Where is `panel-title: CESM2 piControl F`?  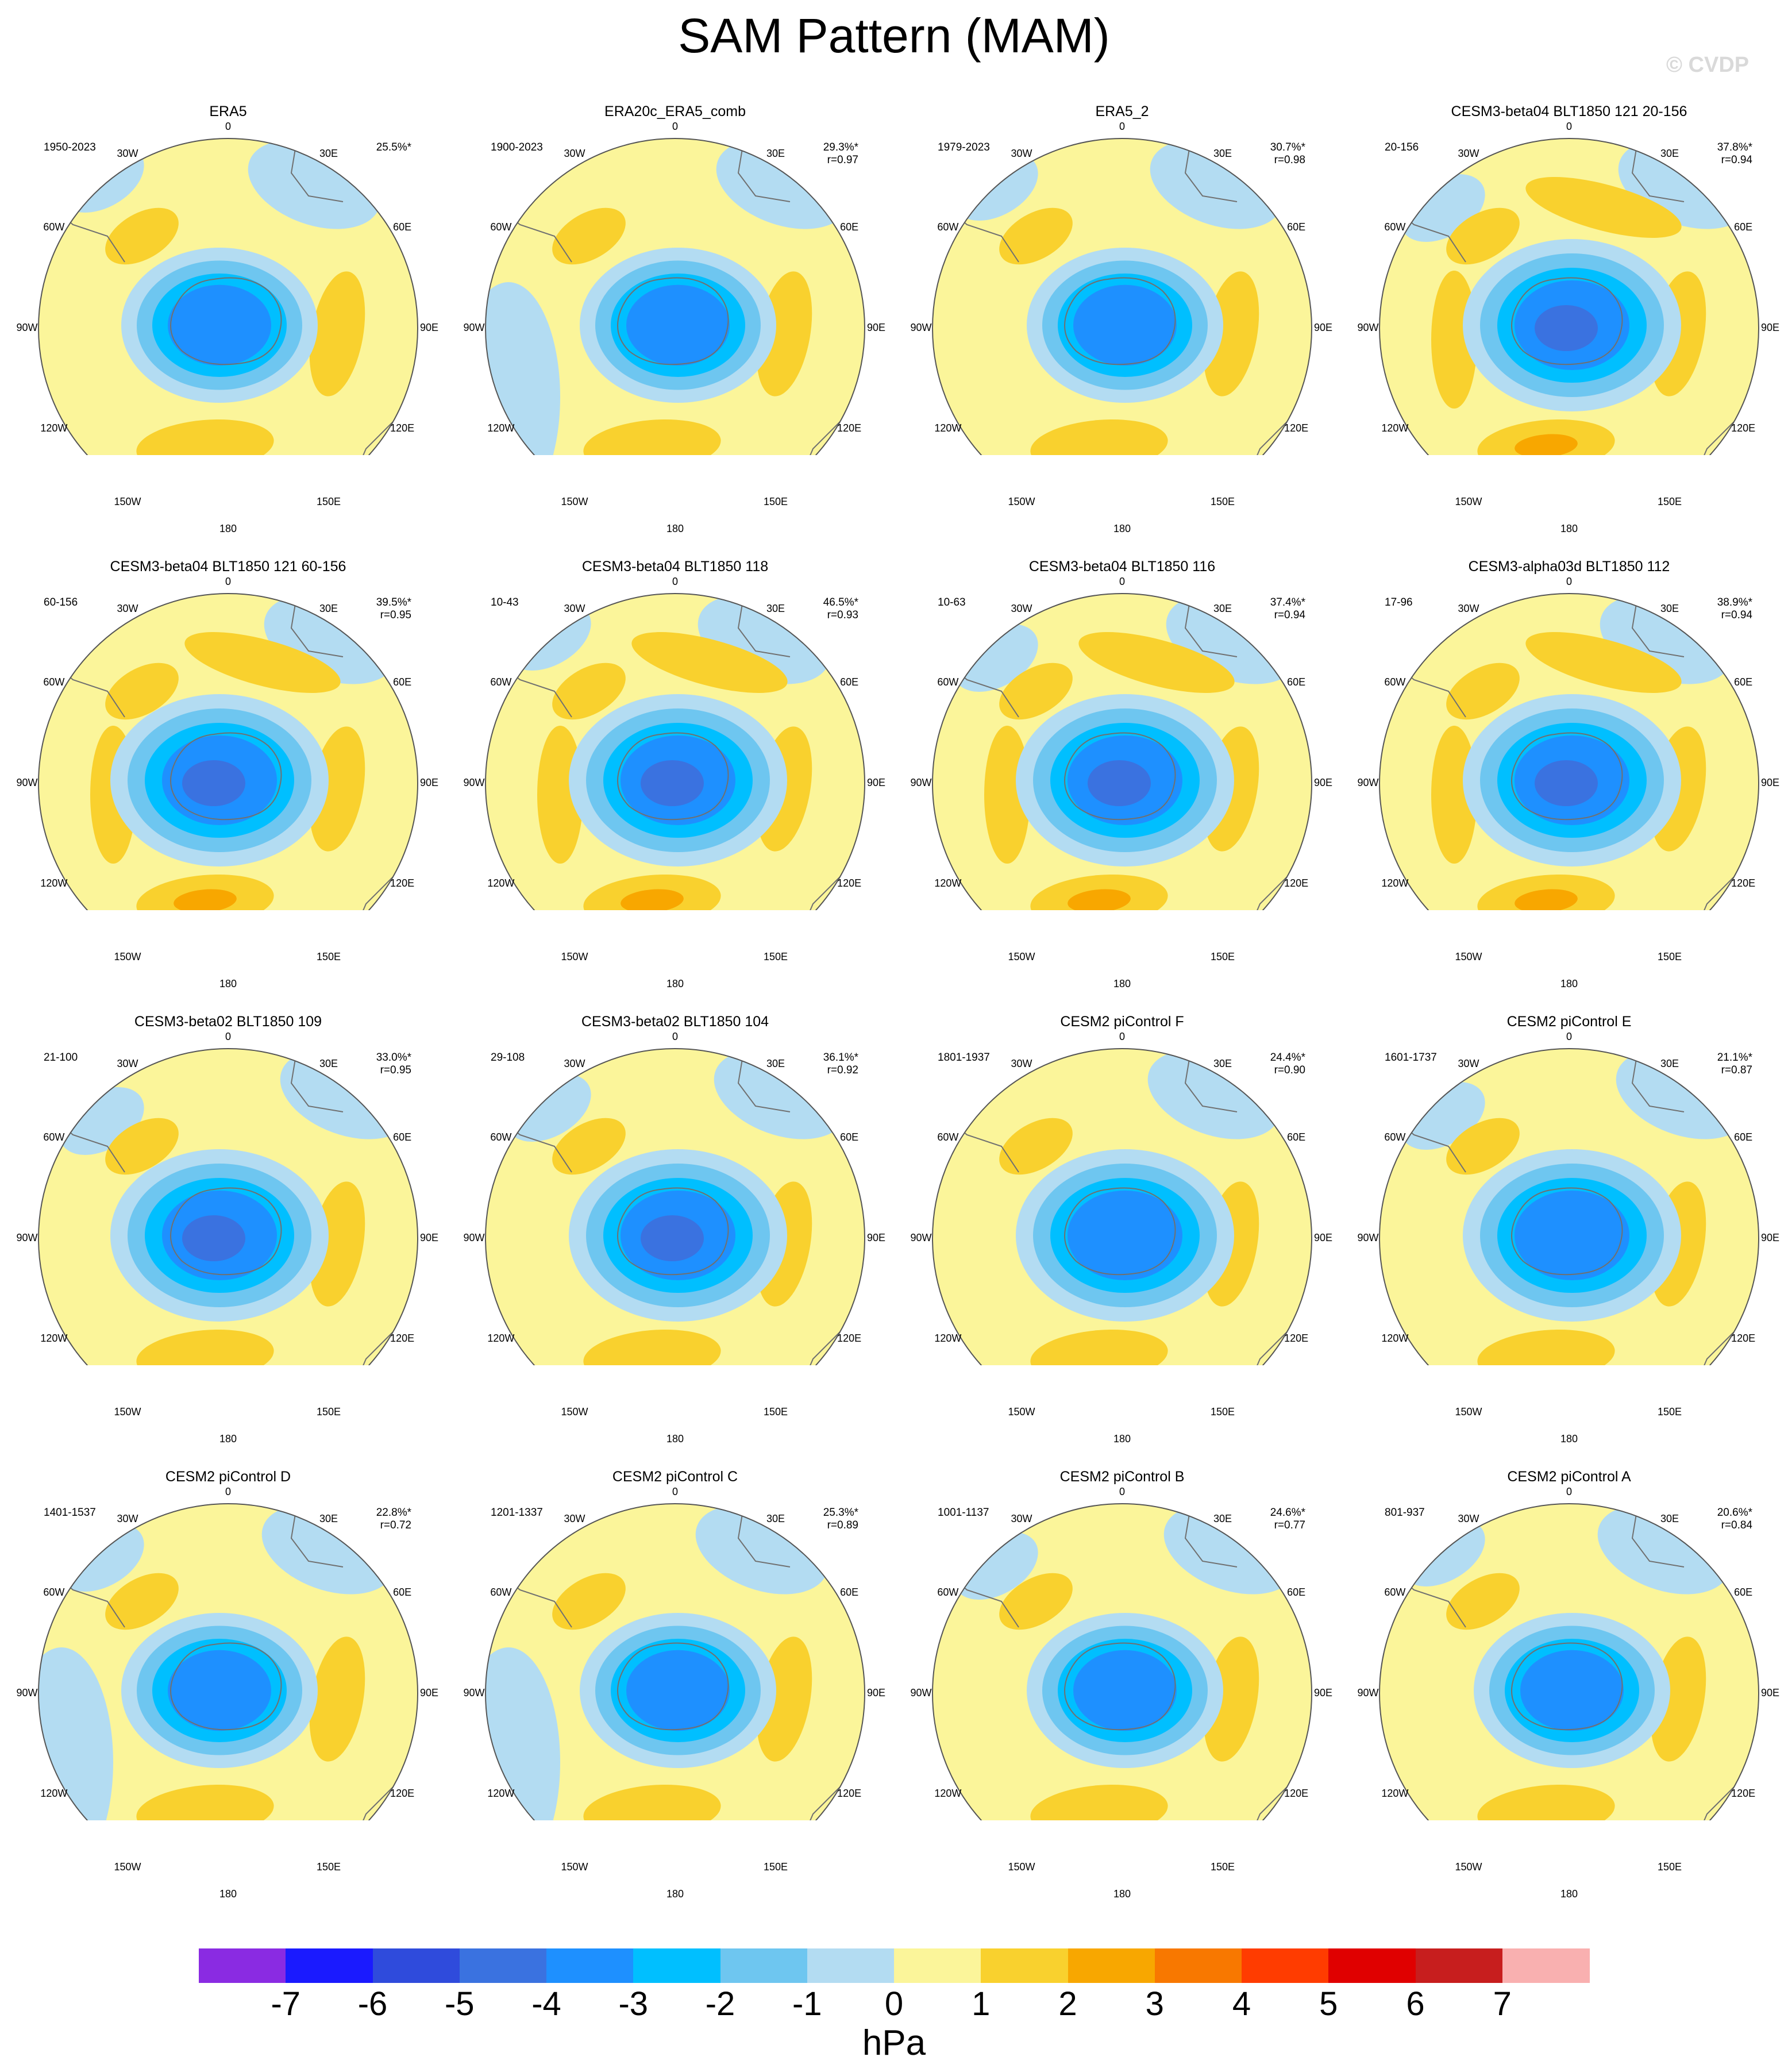
panel-title: CESM2 piControl F is located at coordinates (1122, 1022).